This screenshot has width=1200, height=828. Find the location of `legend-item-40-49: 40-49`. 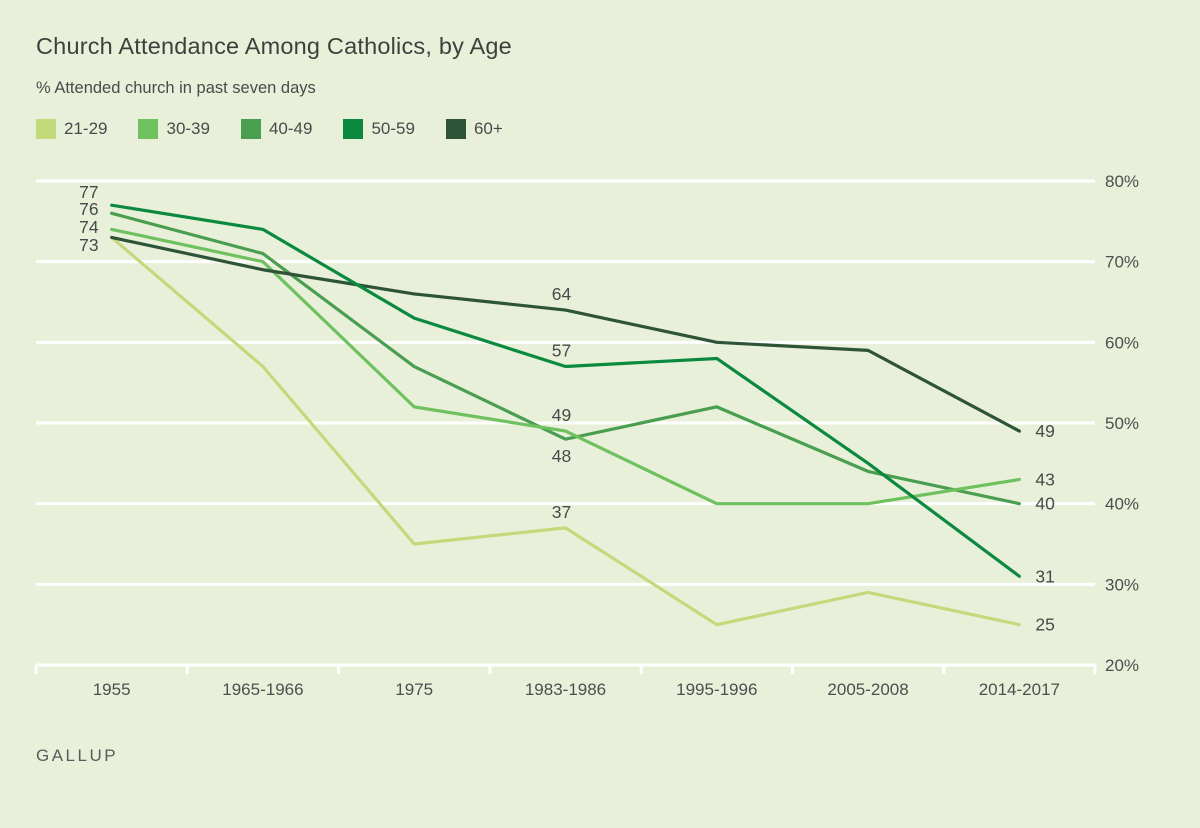

legend-item-40-49: 40-49 is located at coordinates (276, 129).